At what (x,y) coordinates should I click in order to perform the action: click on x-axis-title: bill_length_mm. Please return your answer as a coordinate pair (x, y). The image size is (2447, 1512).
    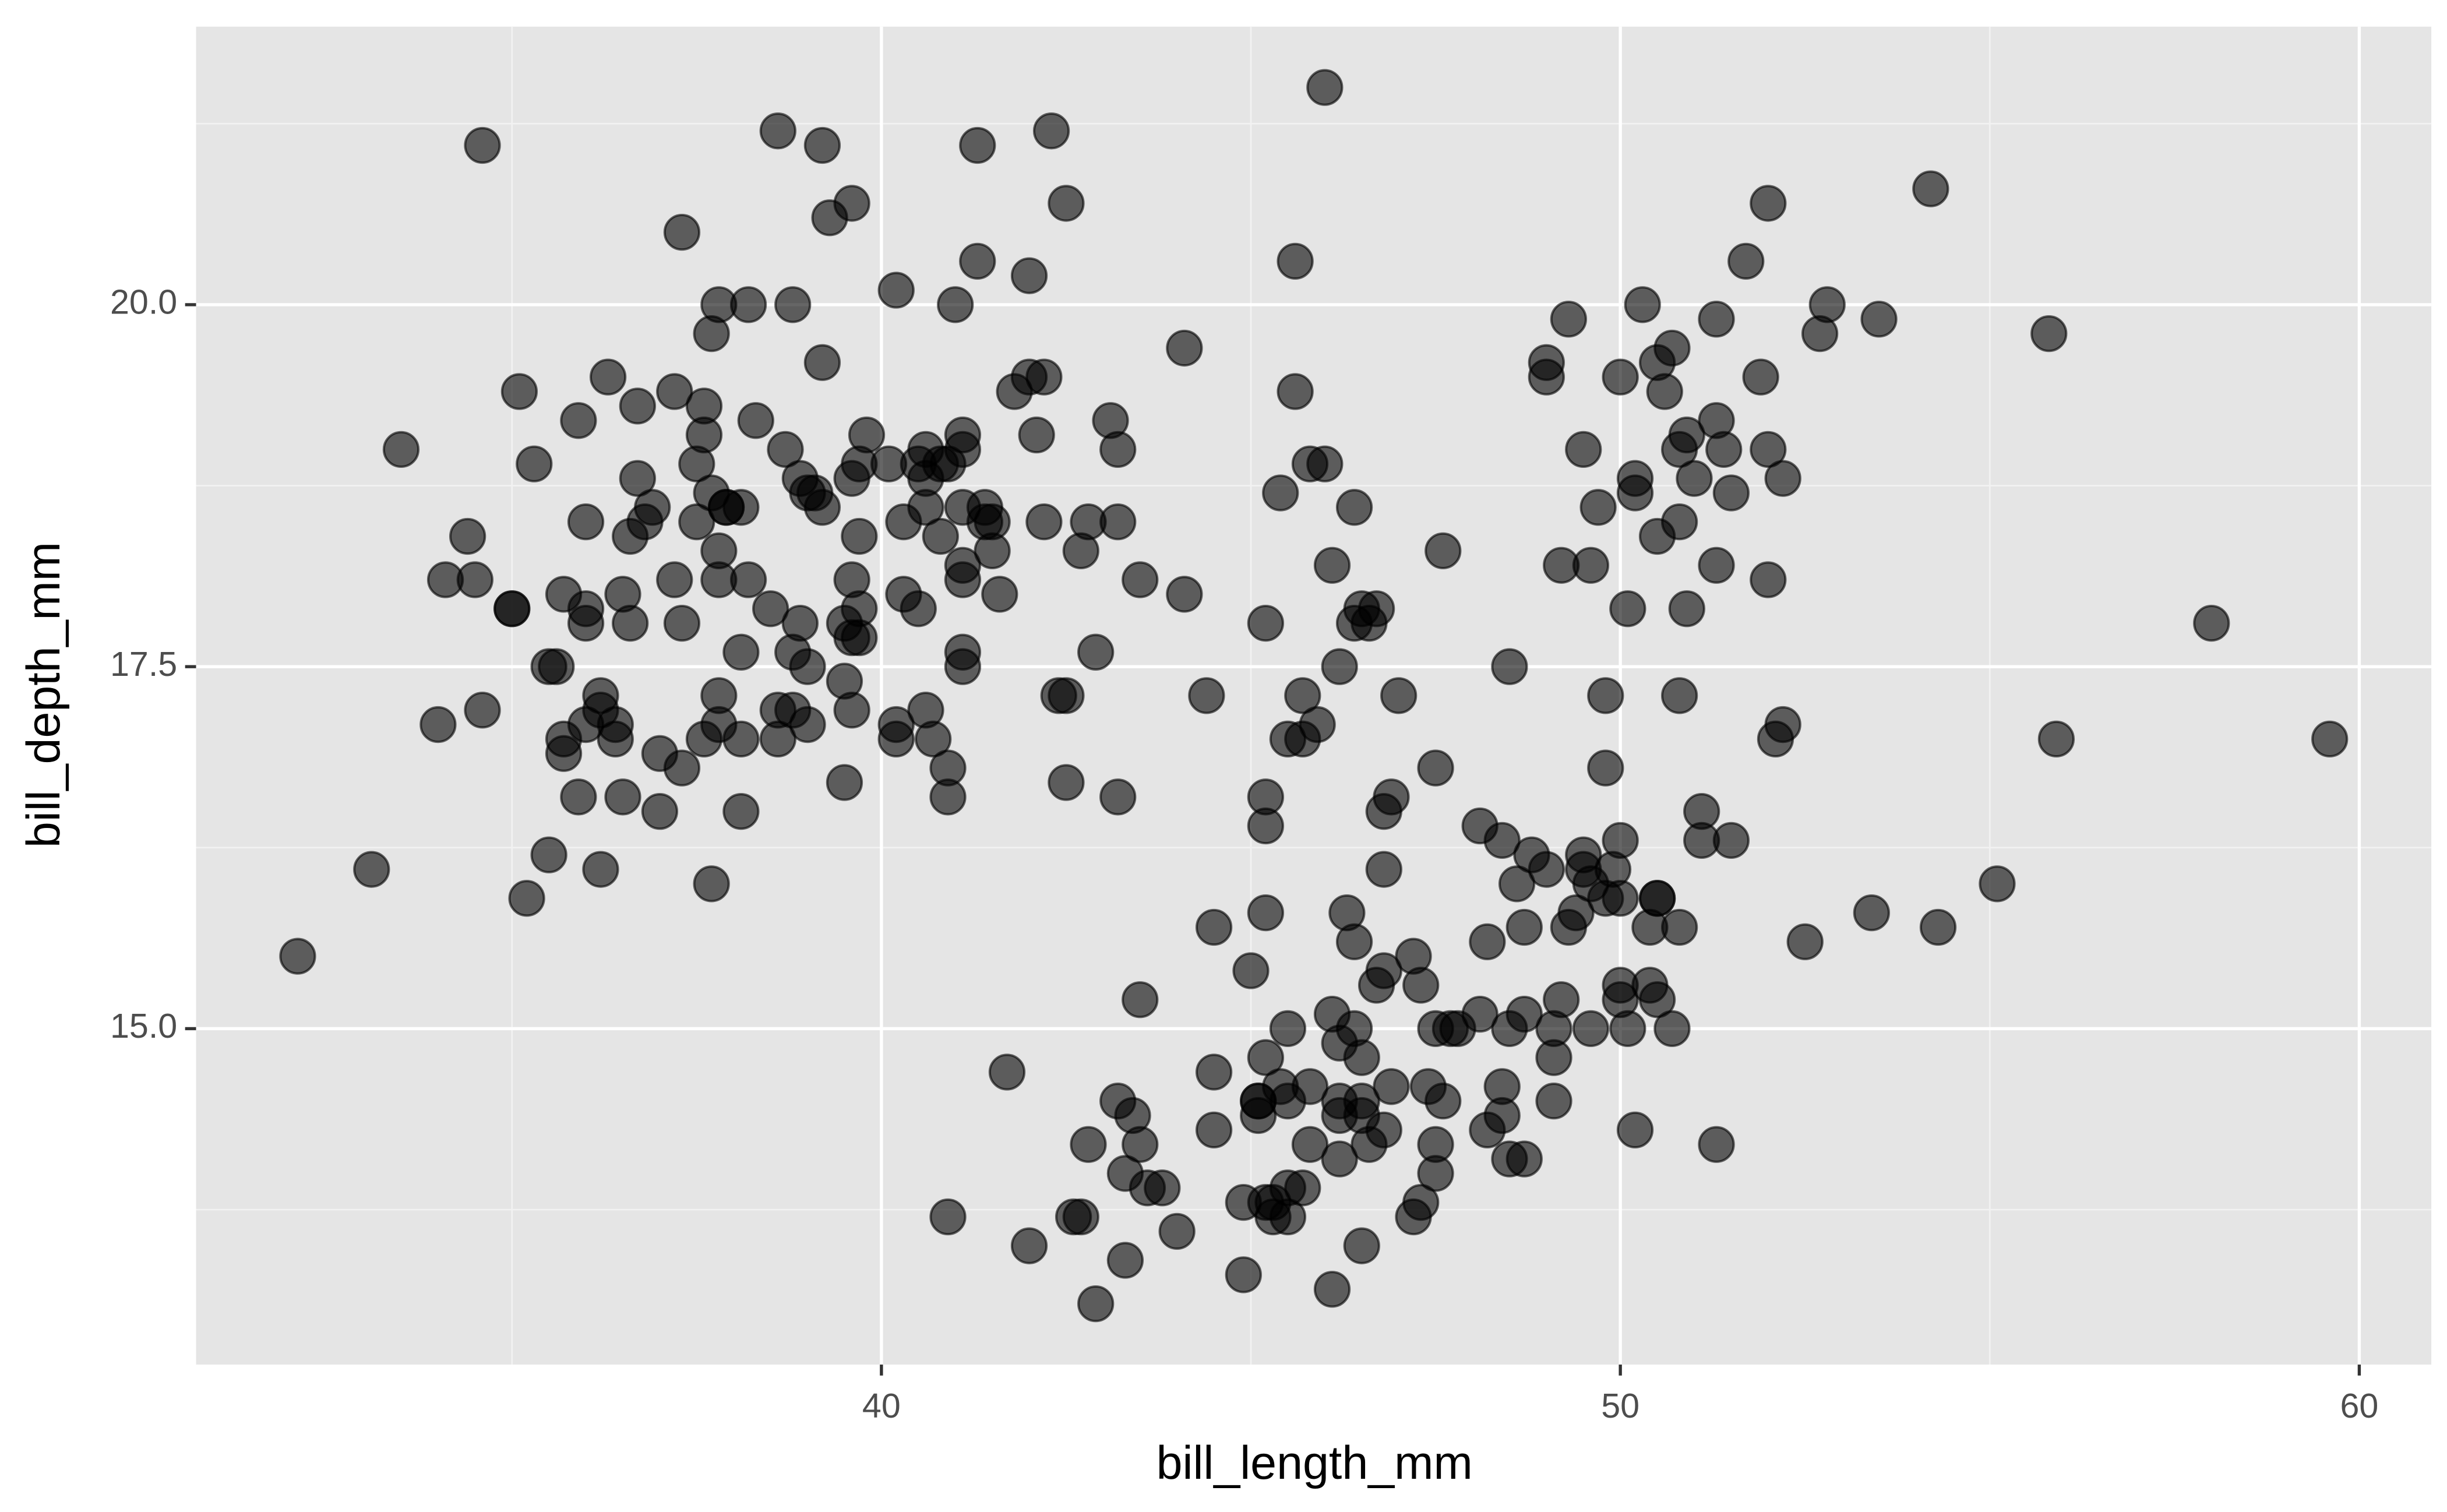
    Looking at the image, I should click on (1314, 1463).